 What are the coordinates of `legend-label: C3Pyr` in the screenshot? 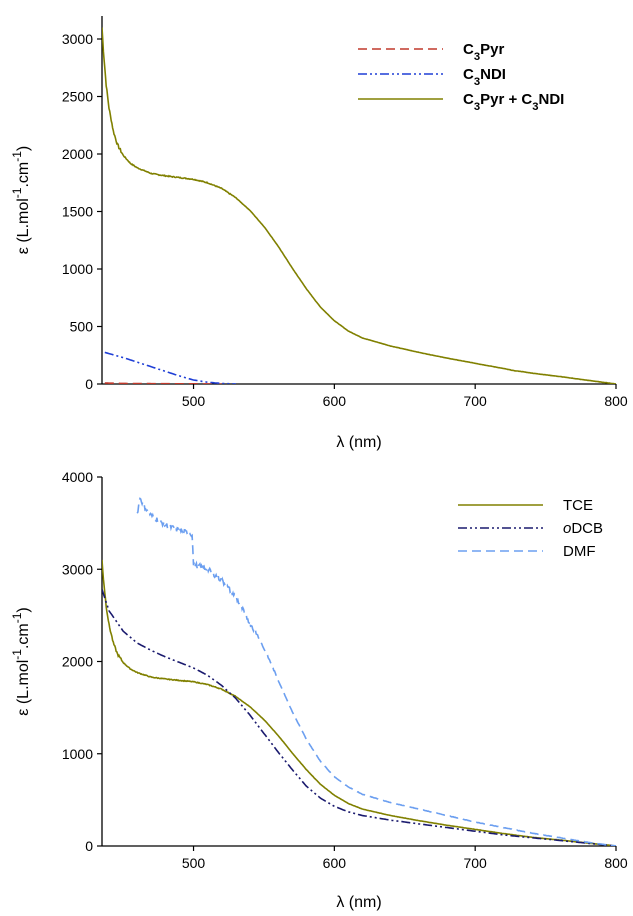 It's located at (483, 52).